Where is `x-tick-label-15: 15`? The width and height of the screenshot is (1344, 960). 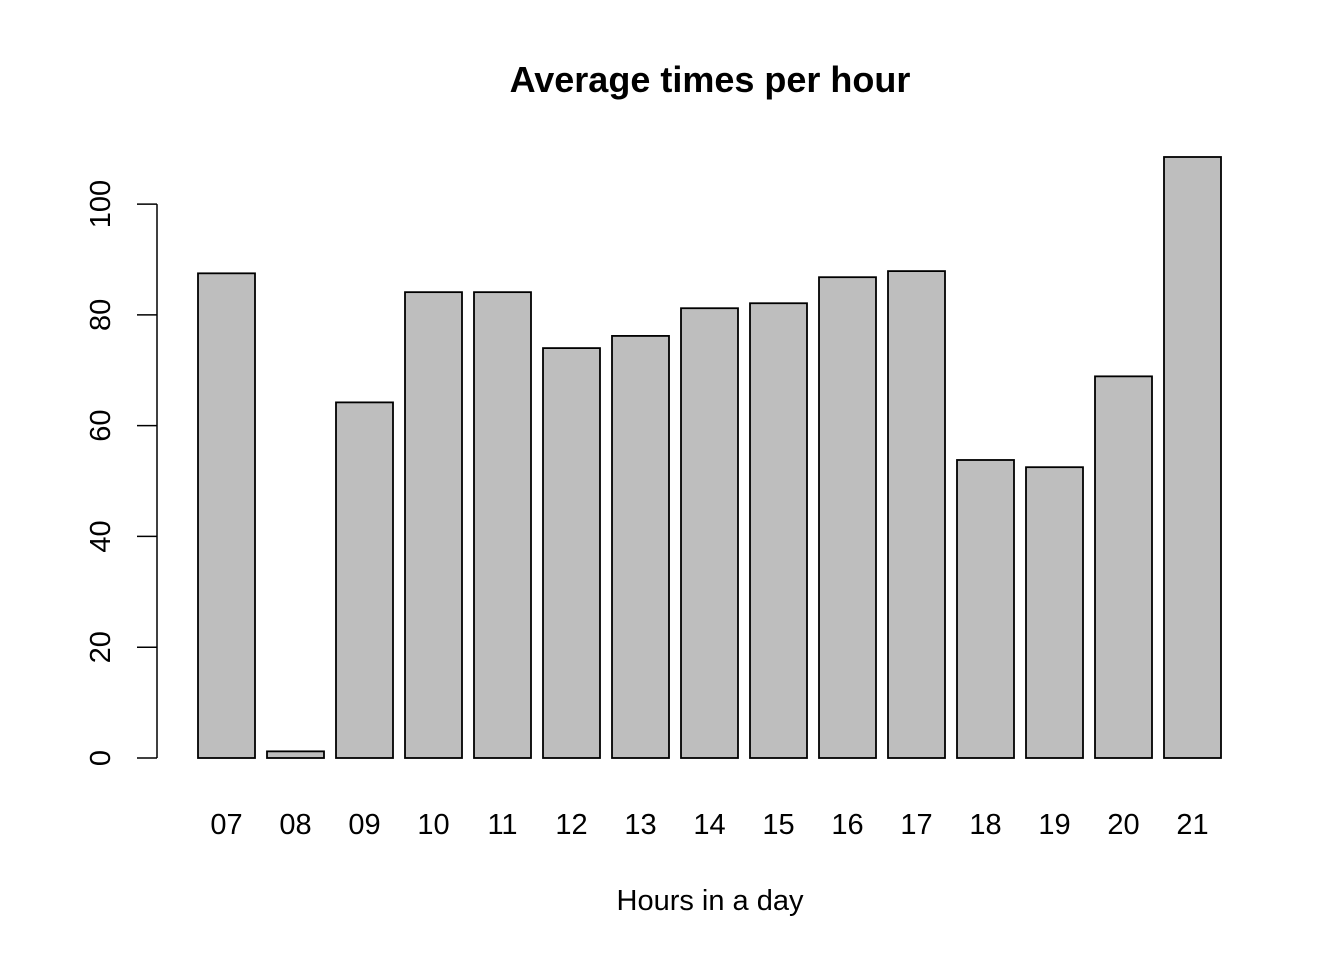 x-tick-label-15: 15 is located at coordinates (778, 825).